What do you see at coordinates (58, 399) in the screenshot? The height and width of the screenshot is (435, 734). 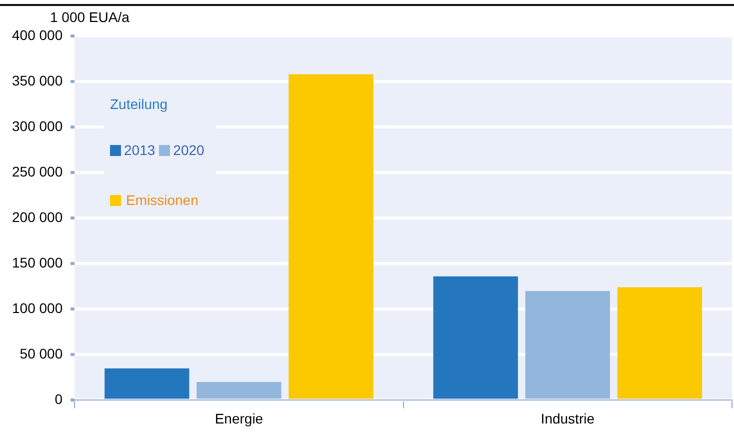 I see `y-tick-label: 0` at bounding box center [58, 399].